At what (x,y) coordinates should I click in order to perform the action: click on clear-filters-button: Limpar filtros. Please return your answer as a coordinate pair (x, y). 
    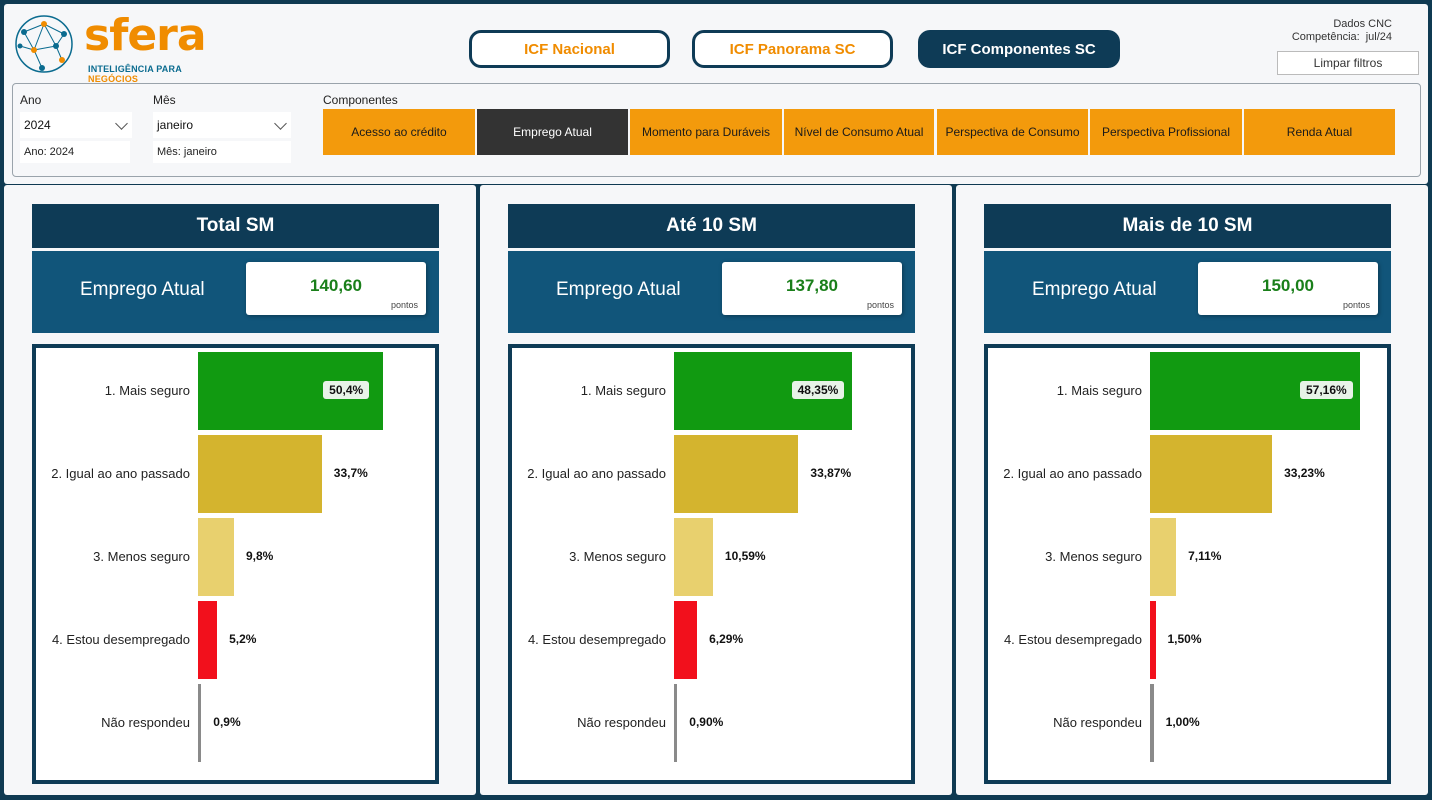
    Looking at the image, I should click on (1348, 63).